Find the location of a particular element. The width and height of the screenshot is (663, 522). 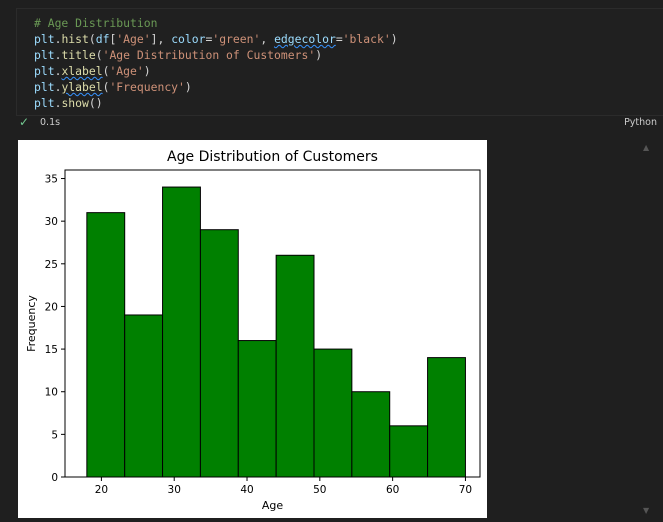

scroll-up-icon: ▲ is located at coordinates (646, 147).